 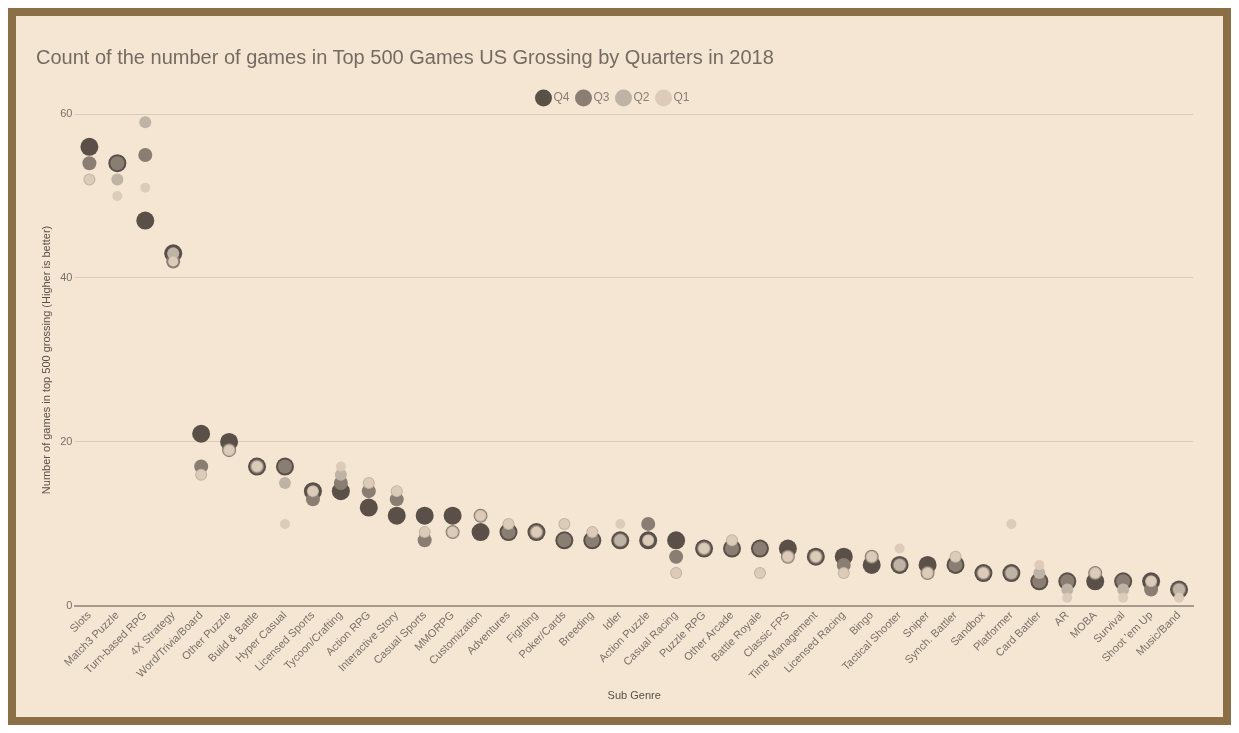 I want to click on legend-label: Q2, so click(x=641, y=97).